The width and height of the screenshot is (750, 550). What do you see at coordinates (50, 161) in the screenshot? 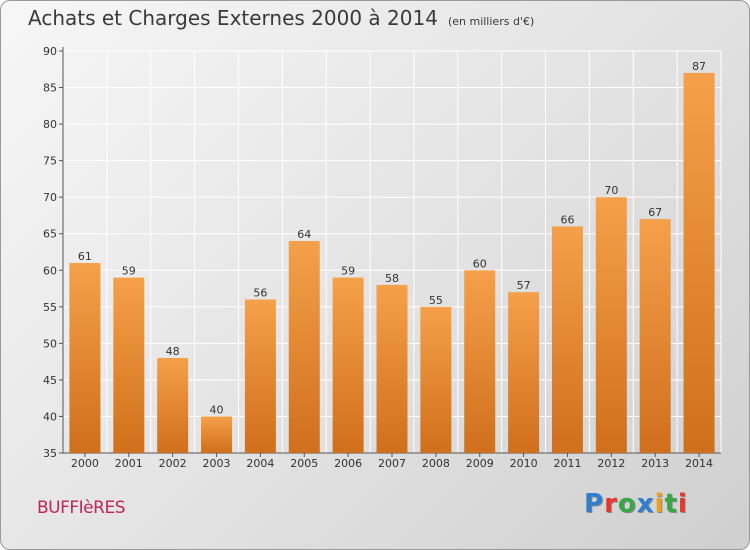
I see `y-tick-label: 75` at bounding box center [50, 161].